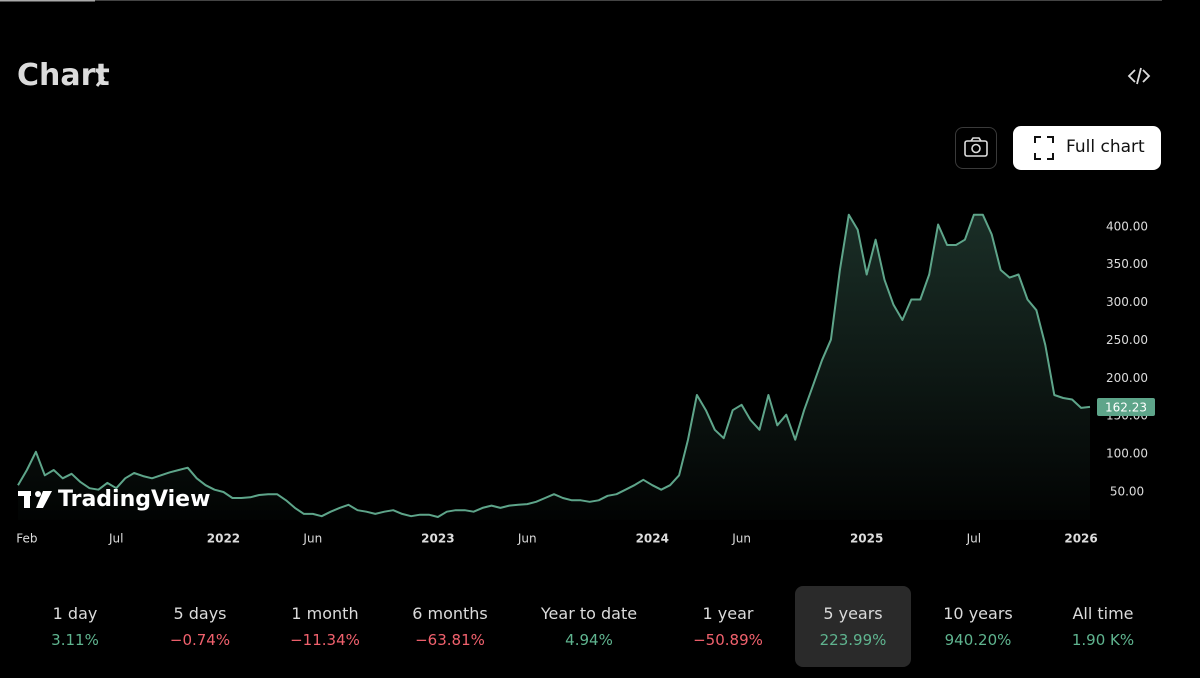 The image size is (1200, 678). Describe the element at coordinates (728, 613) in the screenshot. I see `period-label: 1 year` at that location.